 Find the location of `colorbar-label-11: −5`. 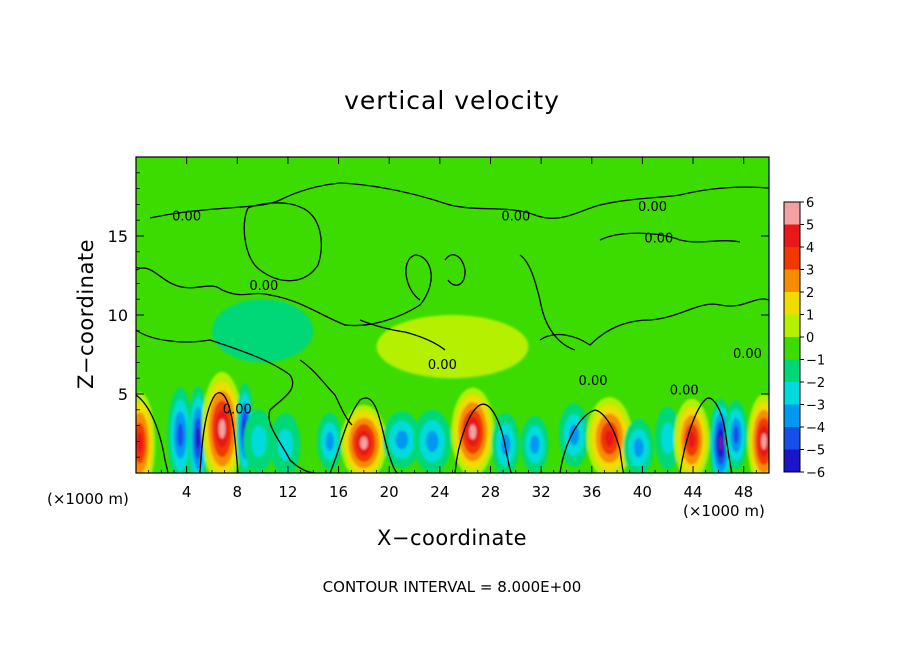

colorbar-label-11: −5 is located at coordinates (815, 451).